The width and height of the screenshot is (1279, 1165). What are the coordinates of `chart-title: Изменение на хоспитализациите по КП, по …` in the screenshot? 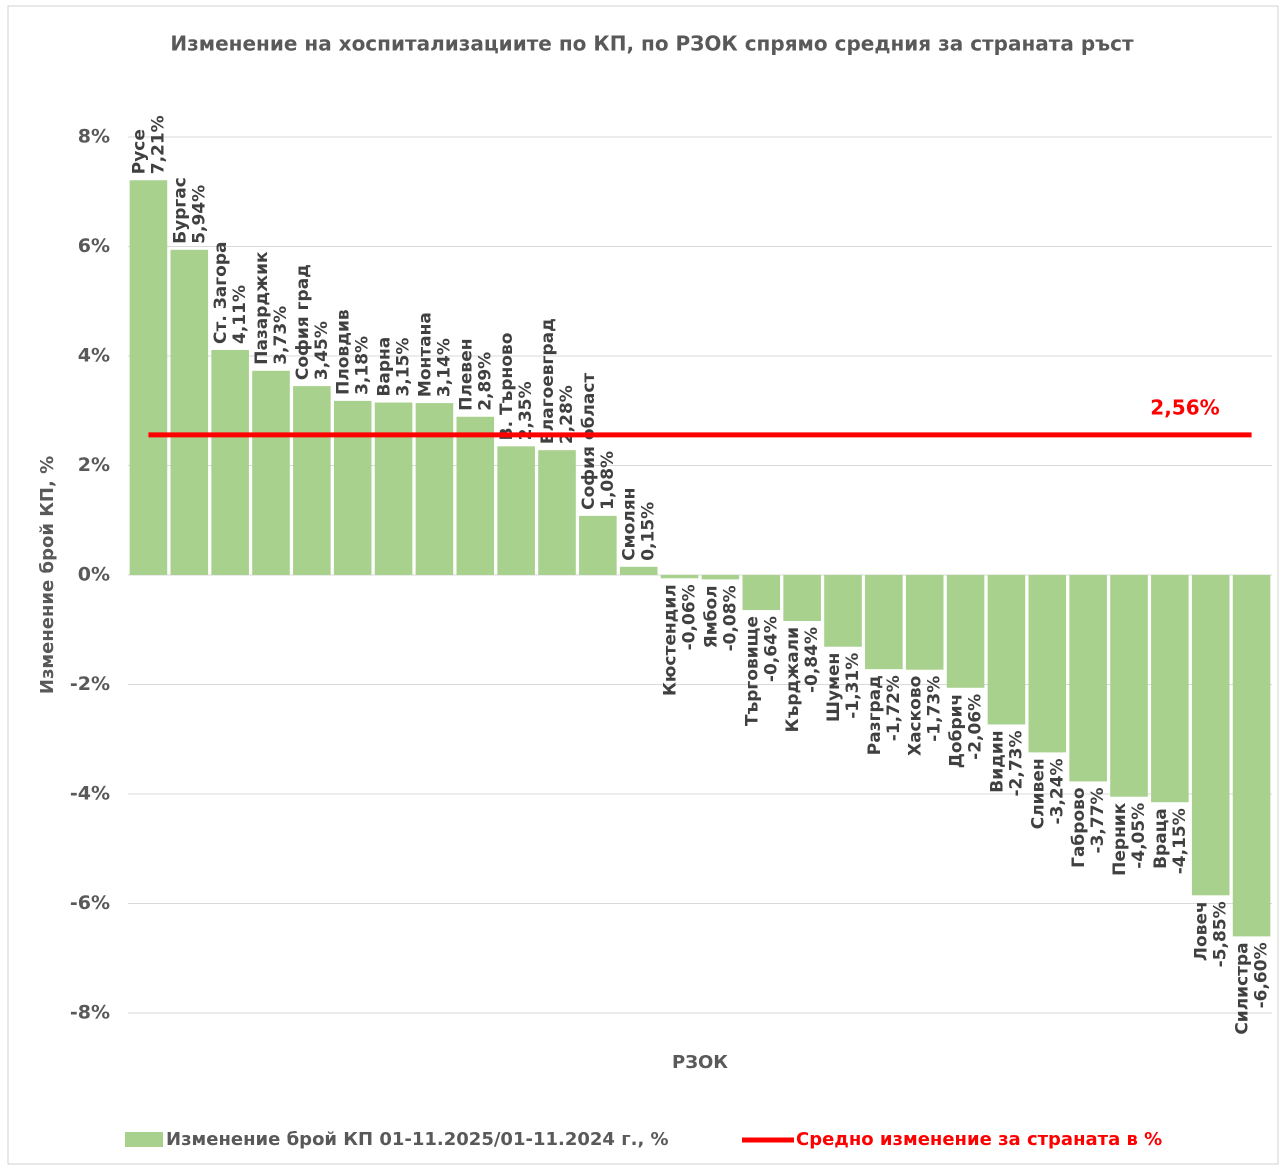 It's located at (652, 44).